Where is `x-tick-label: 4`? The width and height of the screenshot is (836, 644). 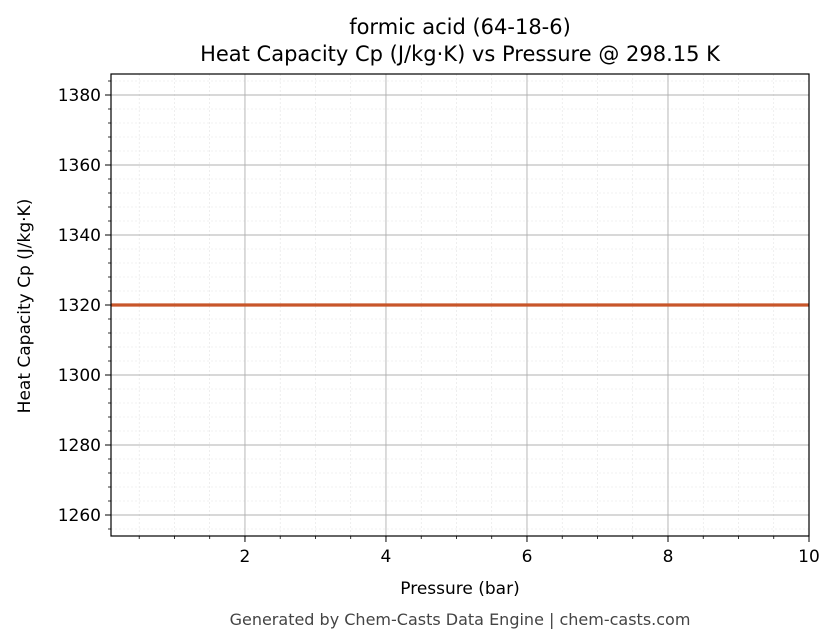
x-tick-label: 4 is located at coordinates (386, 557).